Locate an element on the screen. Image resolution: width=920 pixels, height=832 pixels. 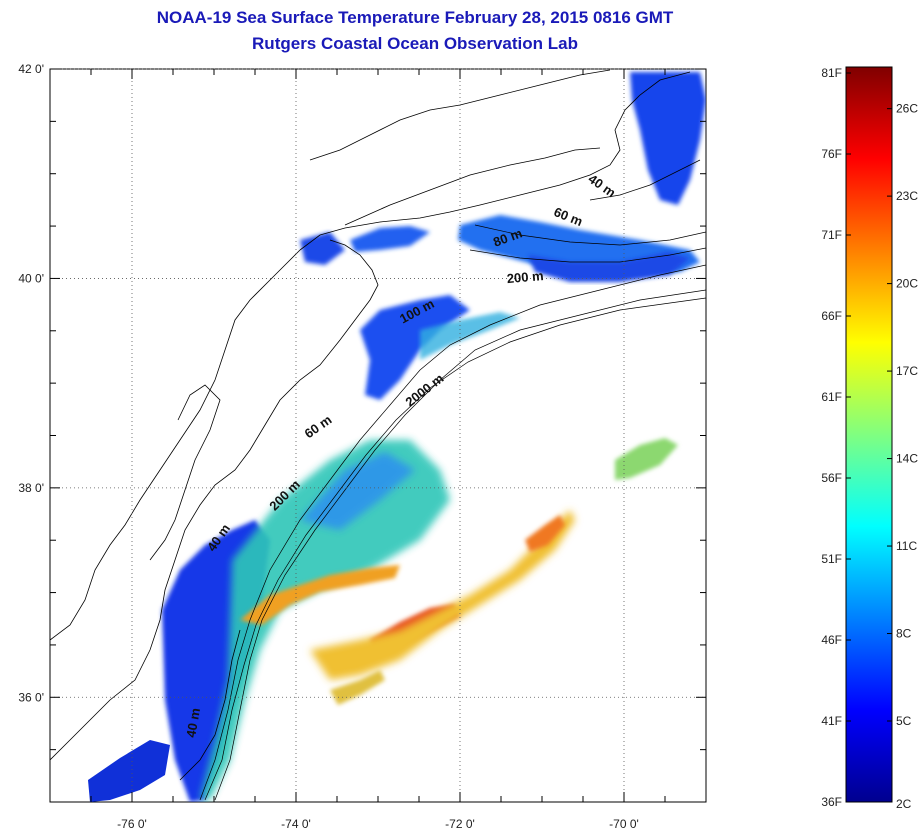
colorbar-c-label: 14C is located at coordinates (907, 459).